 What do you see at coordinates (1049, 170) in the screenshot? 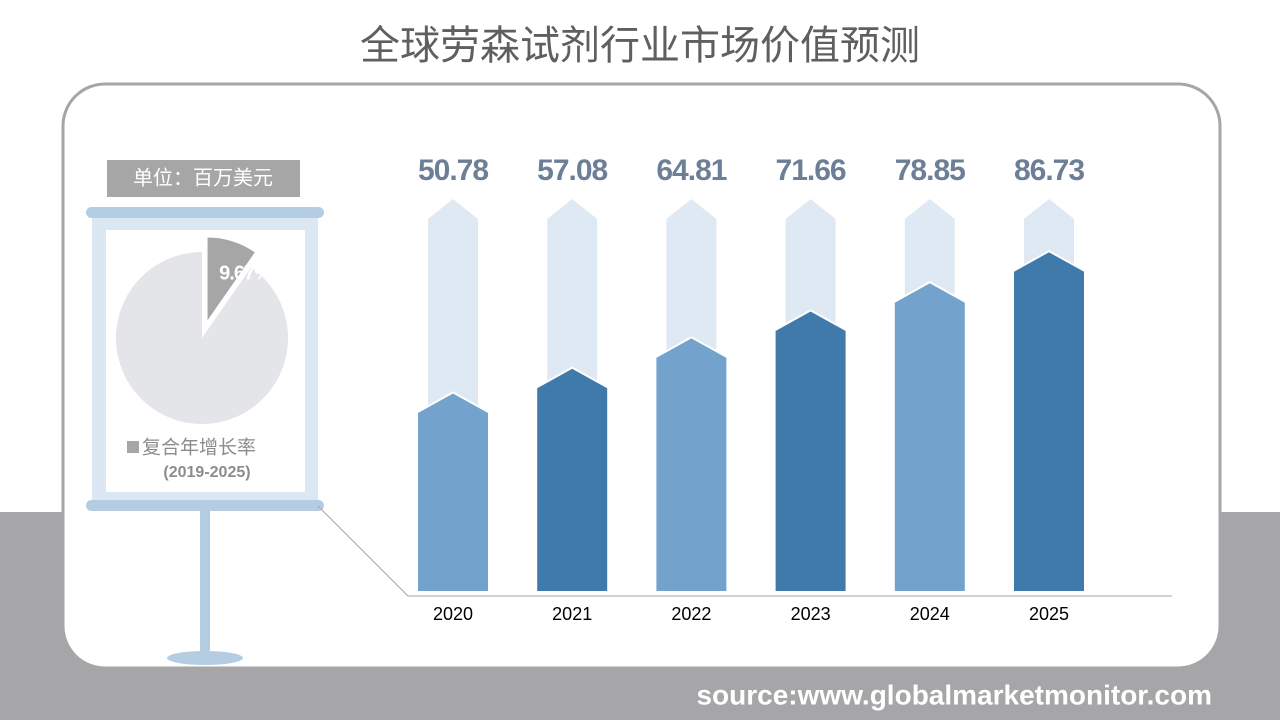
I see `value-label: 86.73` at bounding box center [1049, 170].